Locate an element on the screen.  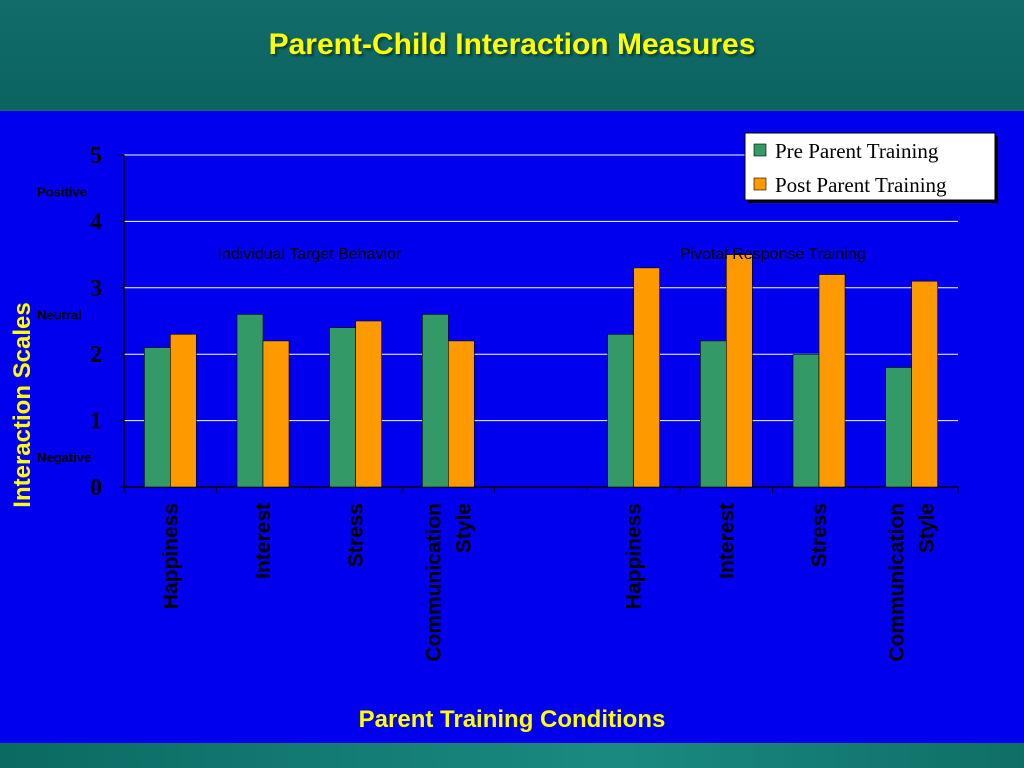
title-bar is located at coordinates (512, 55).